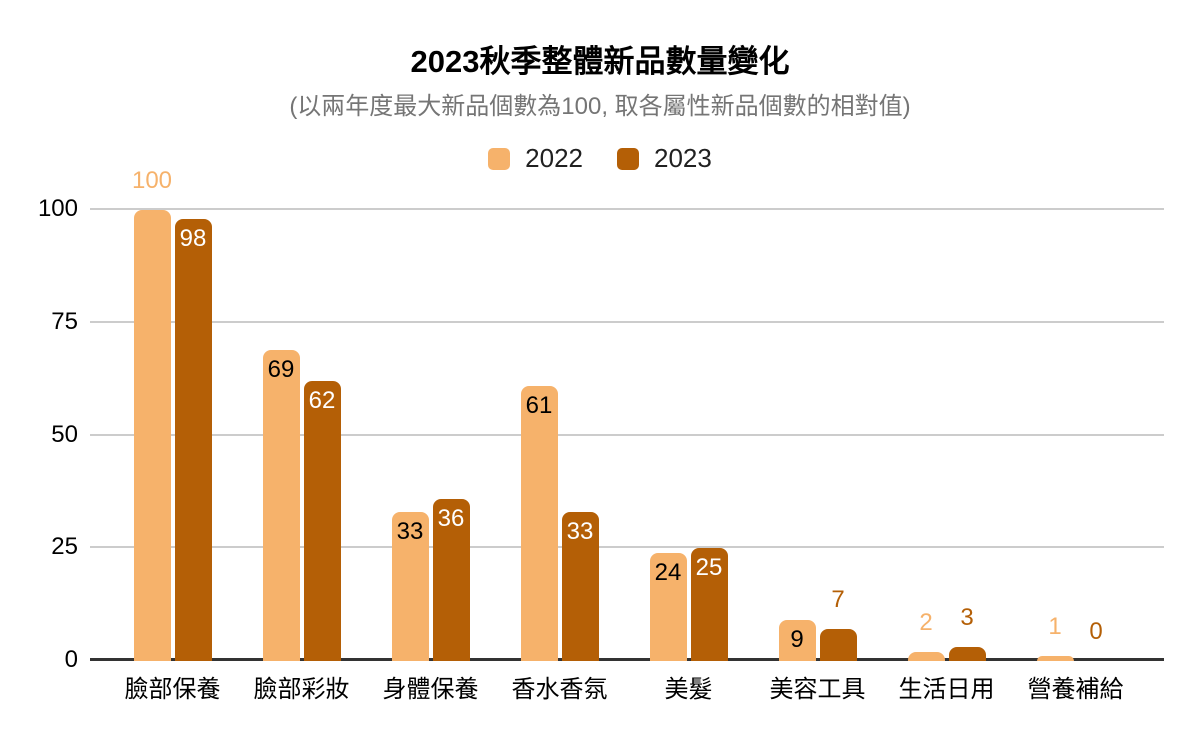 Image resolution: width=1200 pixels, height=742 pixels. I want to click on y-axis-tick-label: 25, so click(64, 547).